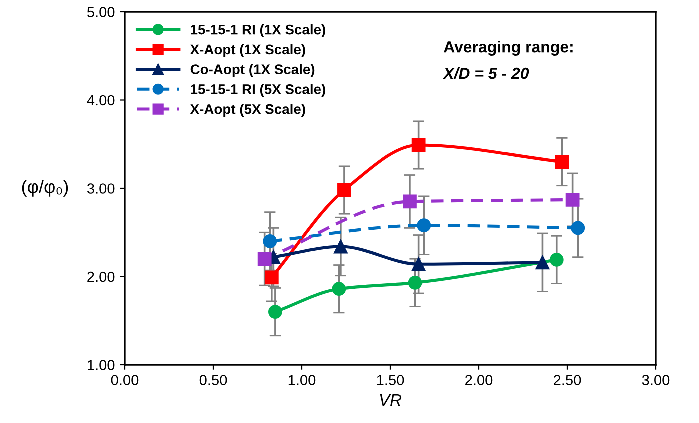  I want to click on y-axis-title: (φ/φ₀), so click(45, 188).